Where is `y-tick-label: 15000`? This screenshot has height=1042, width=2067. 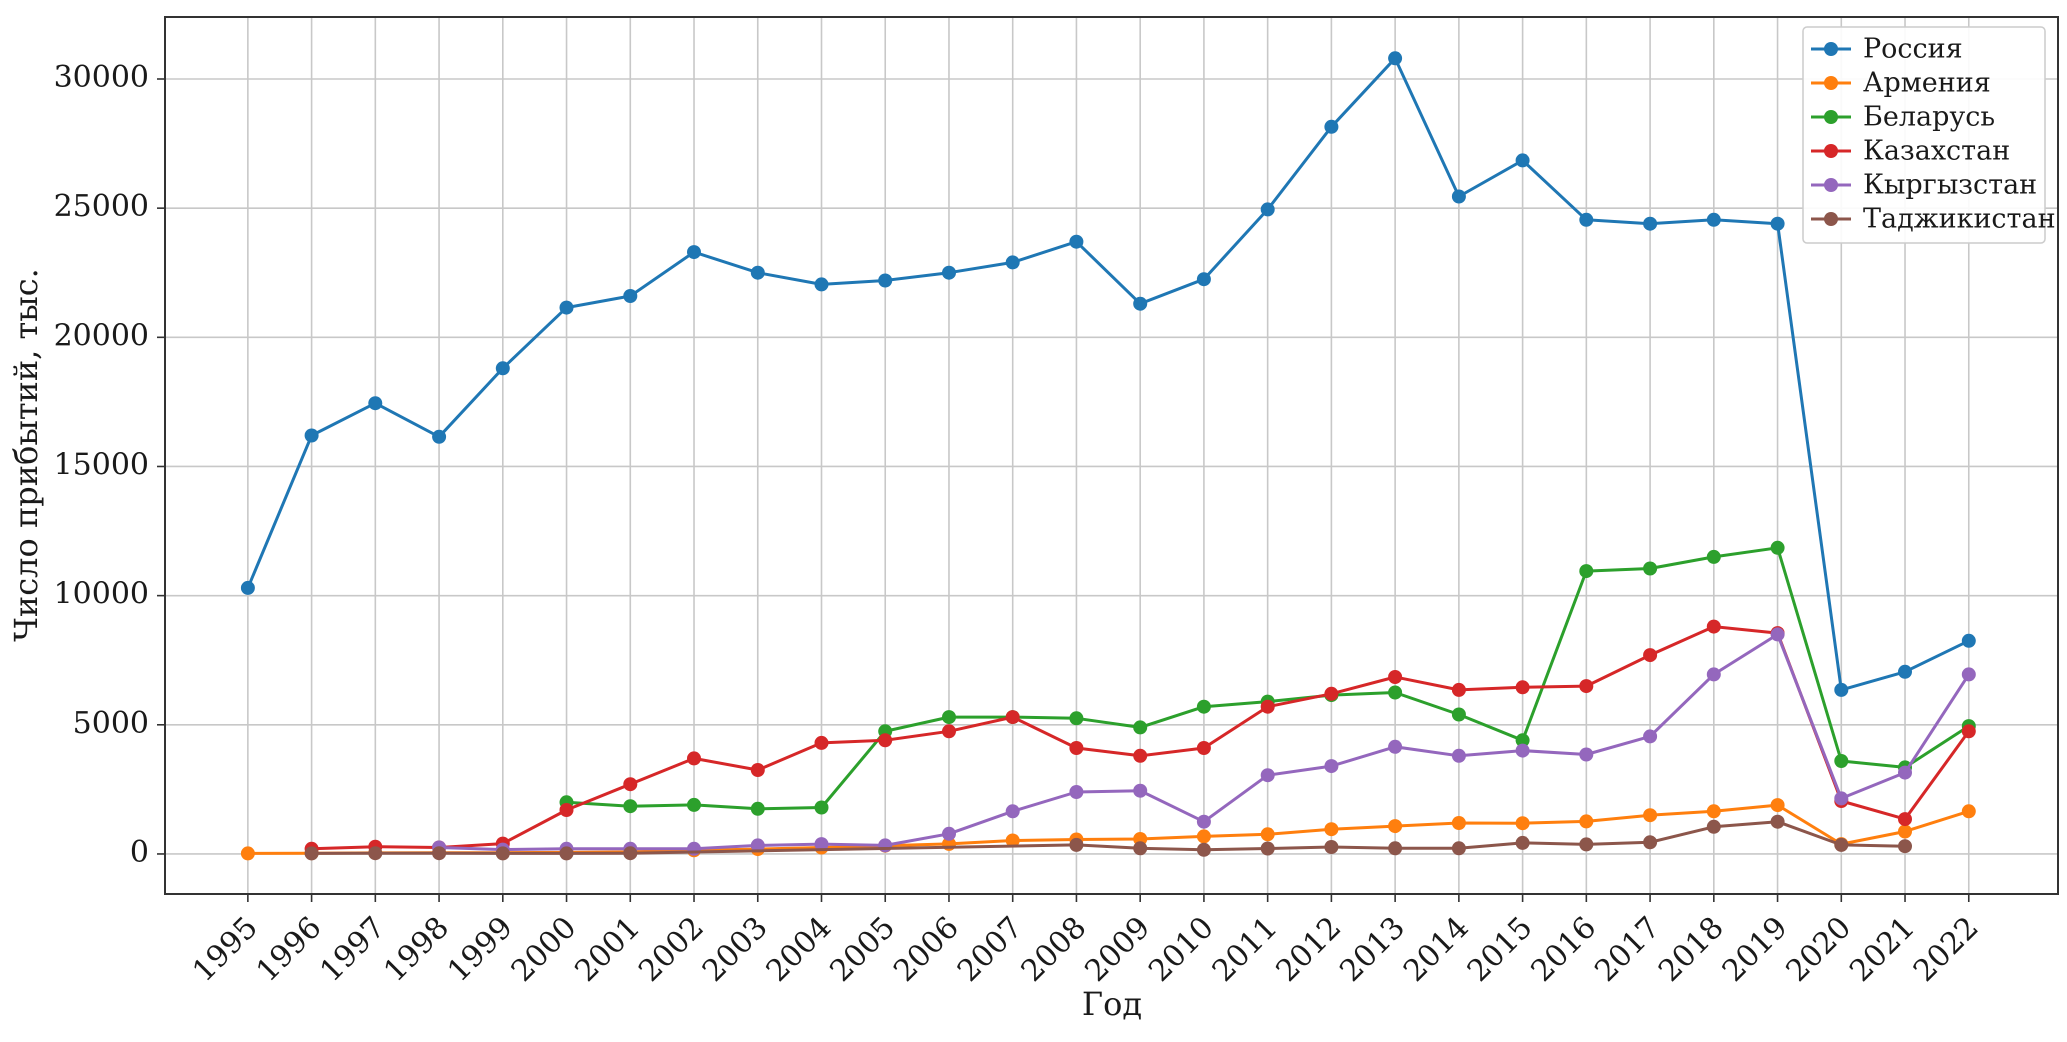
y-tick-label: 15000 is located at coordinates (101, 464).